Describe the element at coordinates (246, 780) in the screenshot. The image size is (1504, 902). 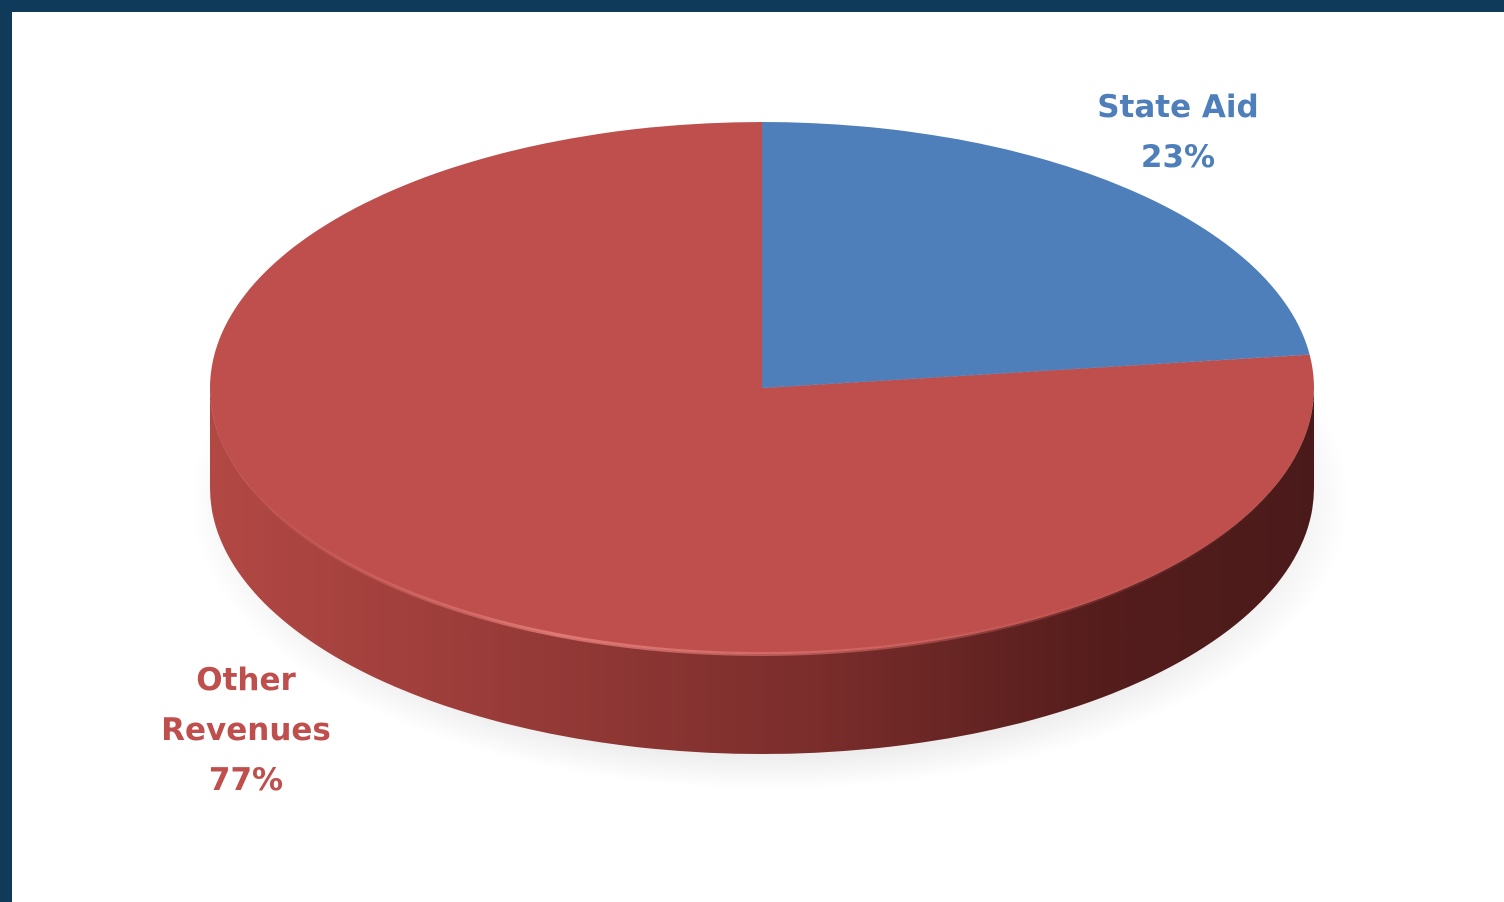
I see `other-revenues-percent: 77%` at that location.